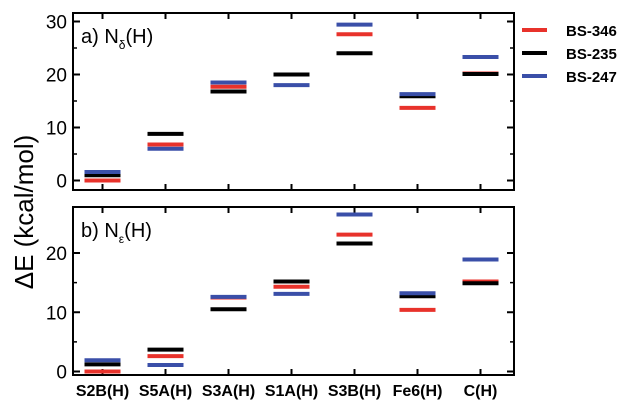  I want to click on legend-label: BS-346, so click(591, 31).